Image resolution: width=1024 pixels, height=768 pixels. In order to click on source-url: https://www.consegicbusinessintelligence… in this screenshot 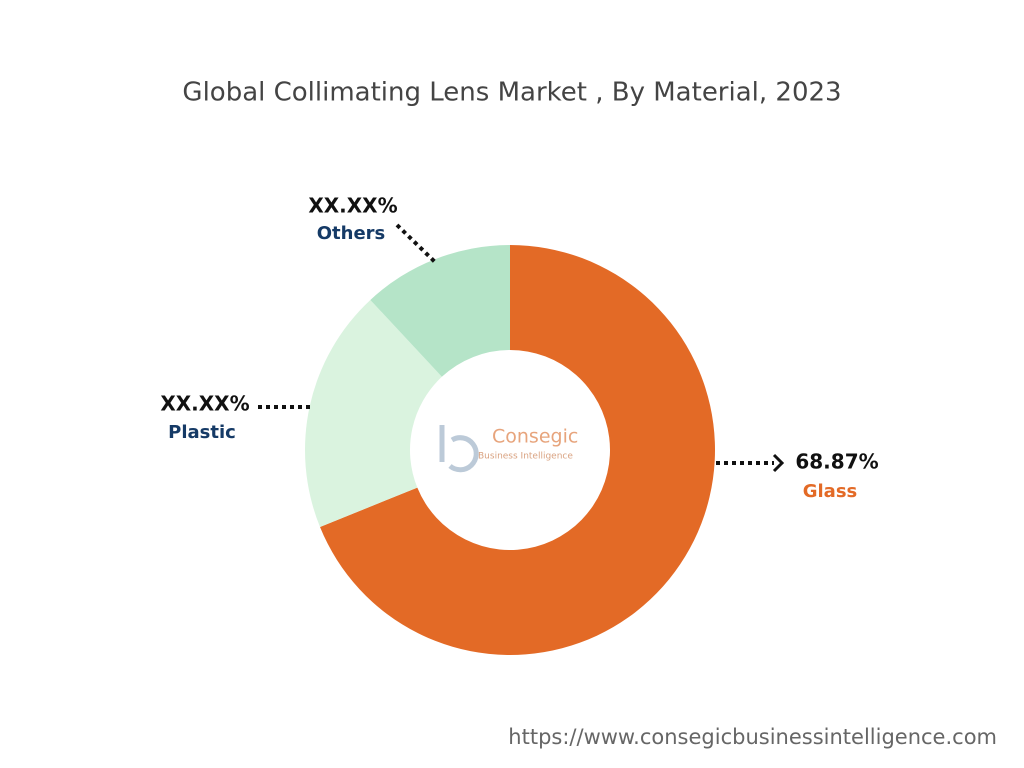, I will do `click(752, 737)`.